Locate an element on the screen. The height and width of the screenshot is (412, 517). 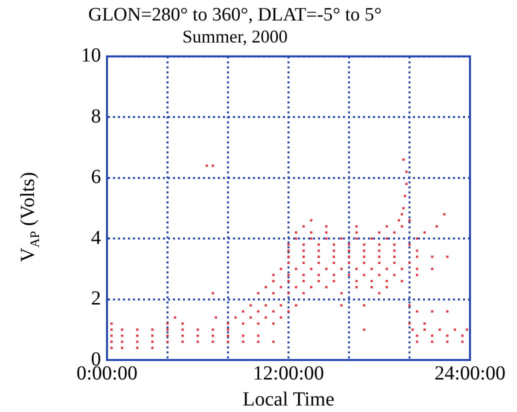
y-tick-label: 10 is located at coordinates (91, 55).